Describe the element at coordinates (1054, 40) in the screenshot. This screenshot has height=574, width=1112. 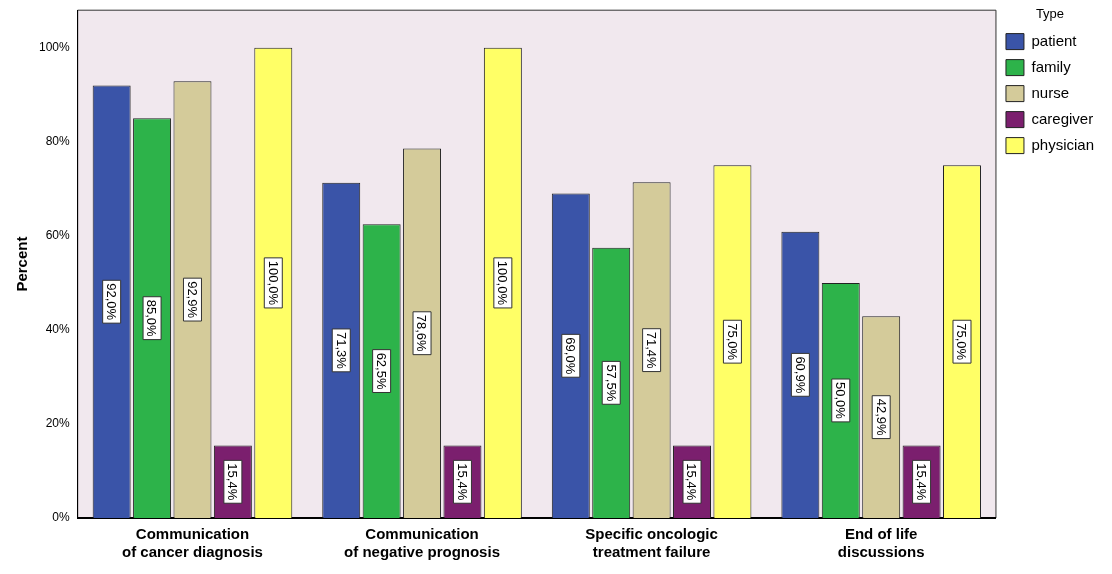
I see `legend-label: patient` at that location.